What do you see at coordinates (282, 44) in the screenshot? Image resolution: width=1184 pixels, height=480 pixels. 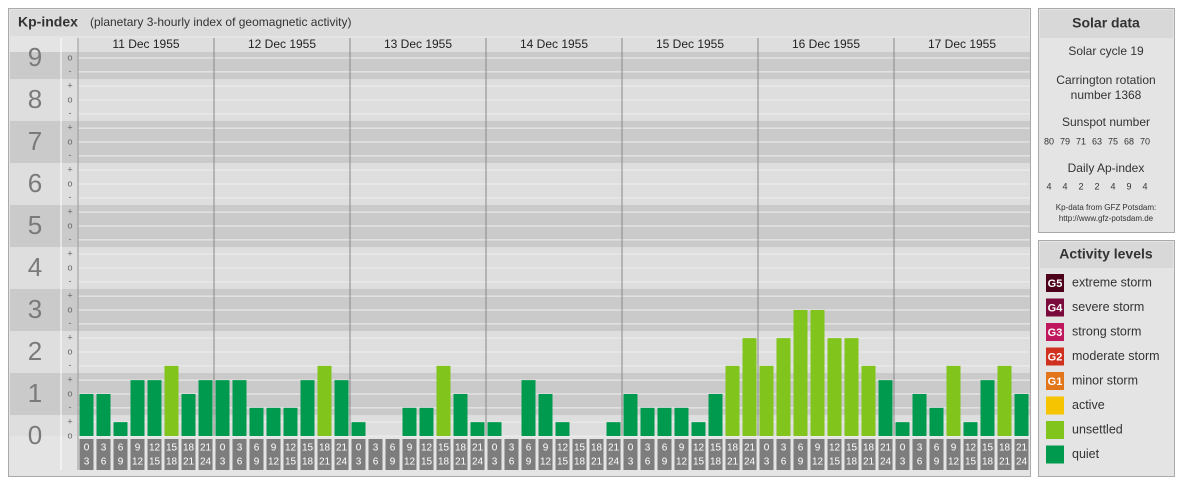 I see `day-label: 12 Dec 1955` at bounding box center [282, 44].